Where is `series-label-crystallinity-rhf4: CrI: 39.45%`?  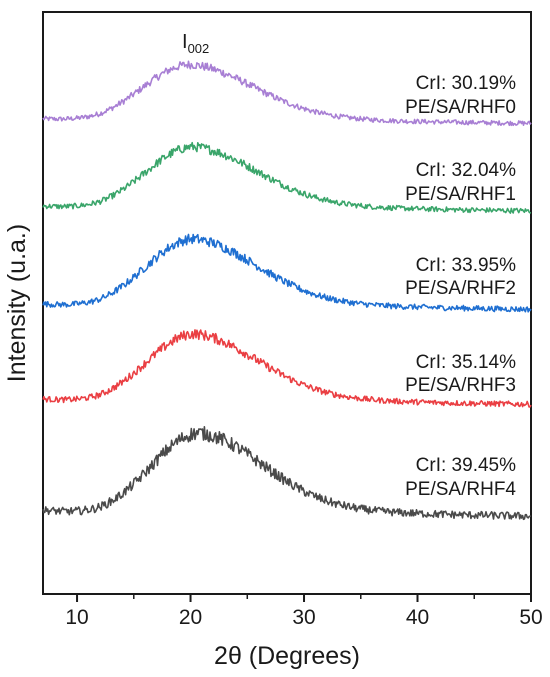 series-label-crystallinity-rhf4: CrI: 39.45% is located at coordinates (466, 465).